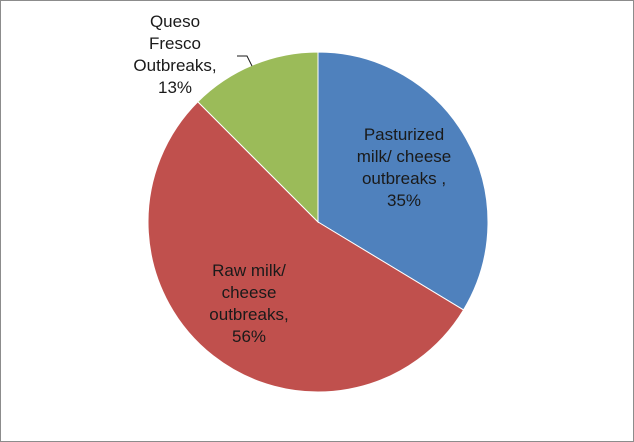 The height and width of the screenshot is (442, 634). Describe the element at coordinates (249, 270) in the screenshot. I see `data-label-line: Raw milk/` at that location.